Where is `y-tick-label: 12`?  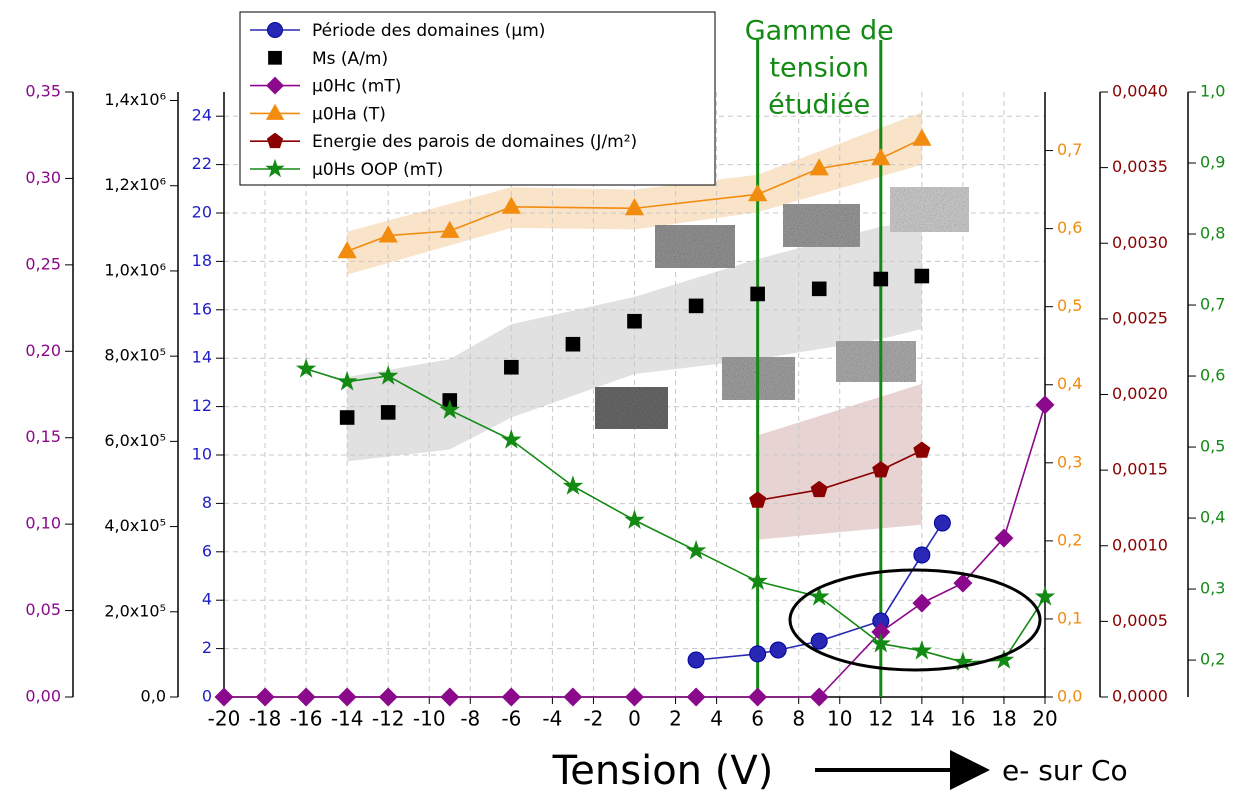 y-tick-label: 12 is located at coordinates (202, 405).